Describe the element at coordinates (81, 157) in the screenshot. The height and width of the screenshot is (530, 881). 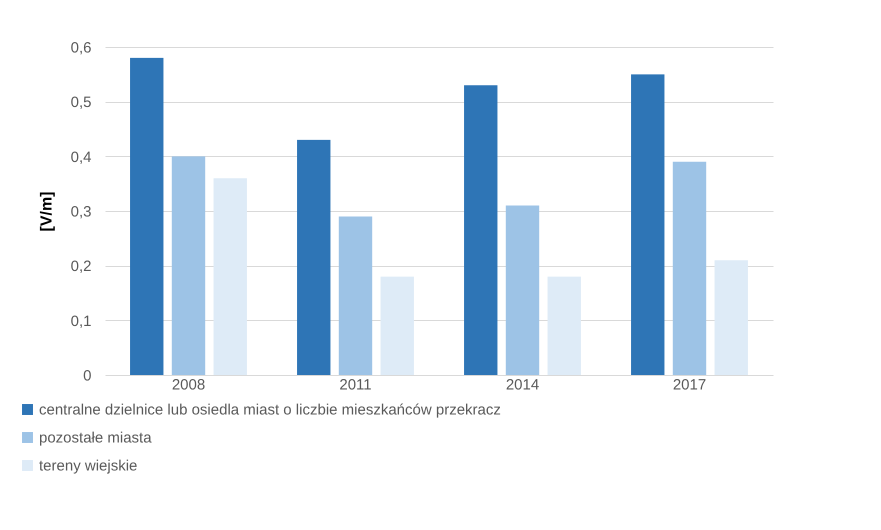
I see `y-tick-label: 0,4` at that location.